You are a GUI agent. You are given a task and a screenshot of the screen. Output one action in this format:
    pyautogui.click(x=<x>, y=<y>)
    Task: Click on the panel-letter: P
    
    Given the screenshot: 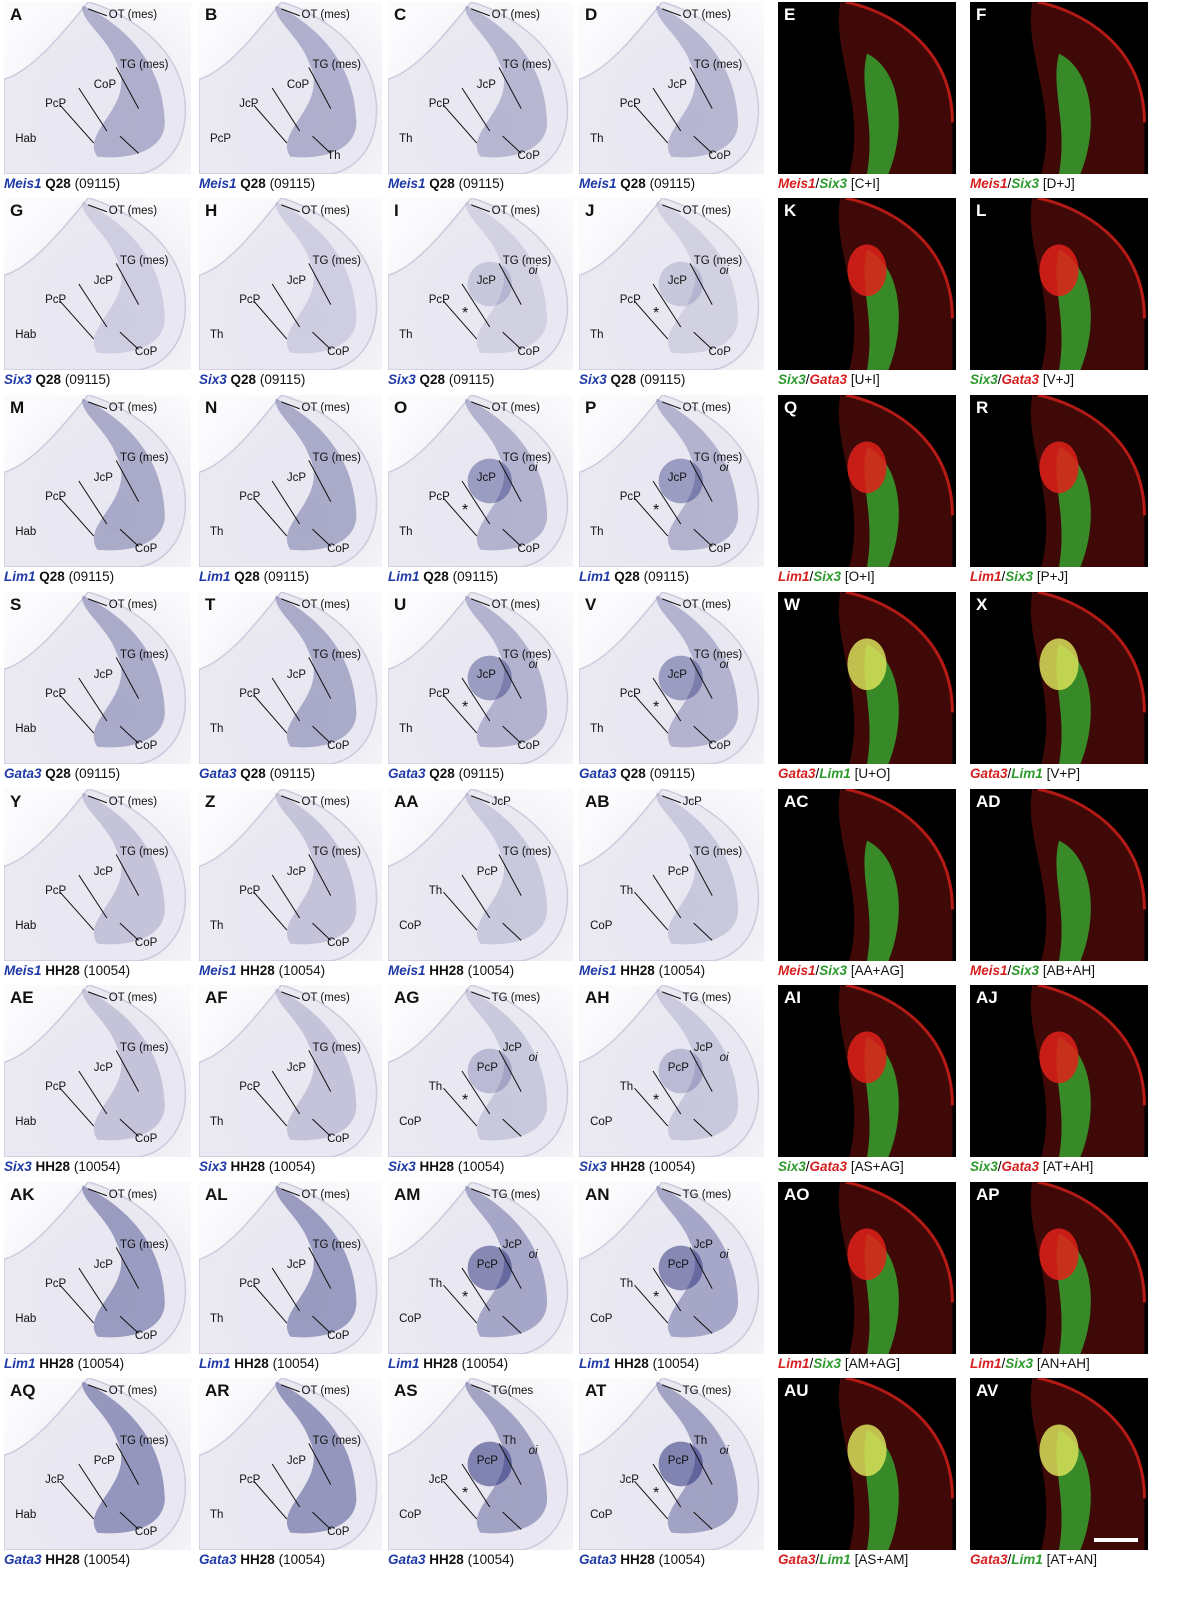 What is the action you would take?
    pyautogui.click(x=591, y=407)
    